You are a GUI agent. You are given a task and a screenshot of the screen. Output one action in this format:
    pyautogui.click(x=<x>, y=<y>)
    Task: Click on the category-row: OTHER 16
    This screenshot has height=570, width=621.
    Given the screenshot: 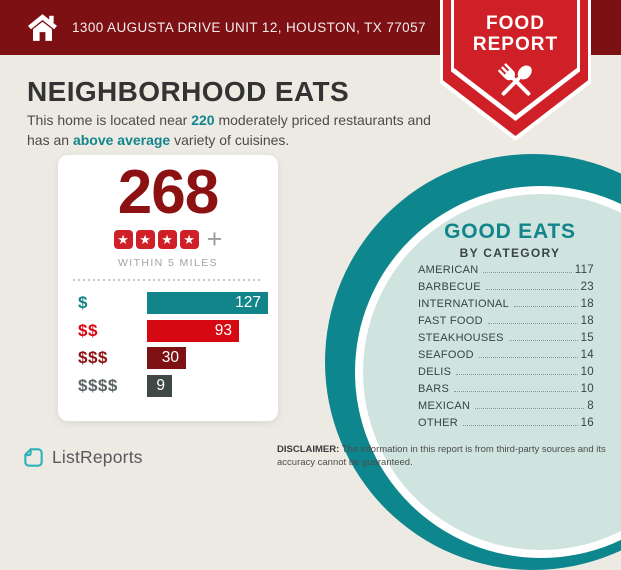 What is the action you would take?
    pyautogui.click(x=506, y=425)
    